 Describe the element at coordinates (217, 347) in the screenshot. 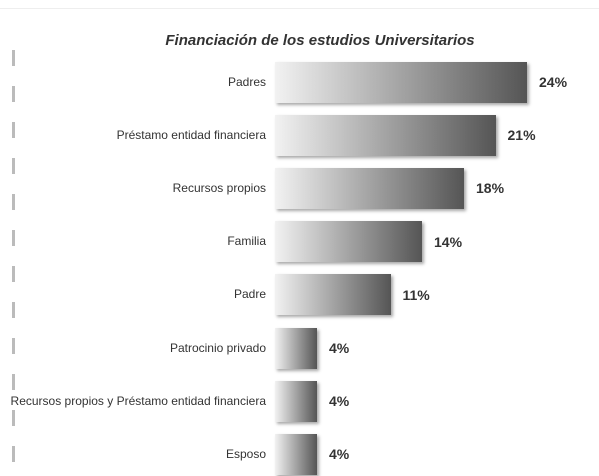

I see `category-label: Patrocinio privado` at that location.